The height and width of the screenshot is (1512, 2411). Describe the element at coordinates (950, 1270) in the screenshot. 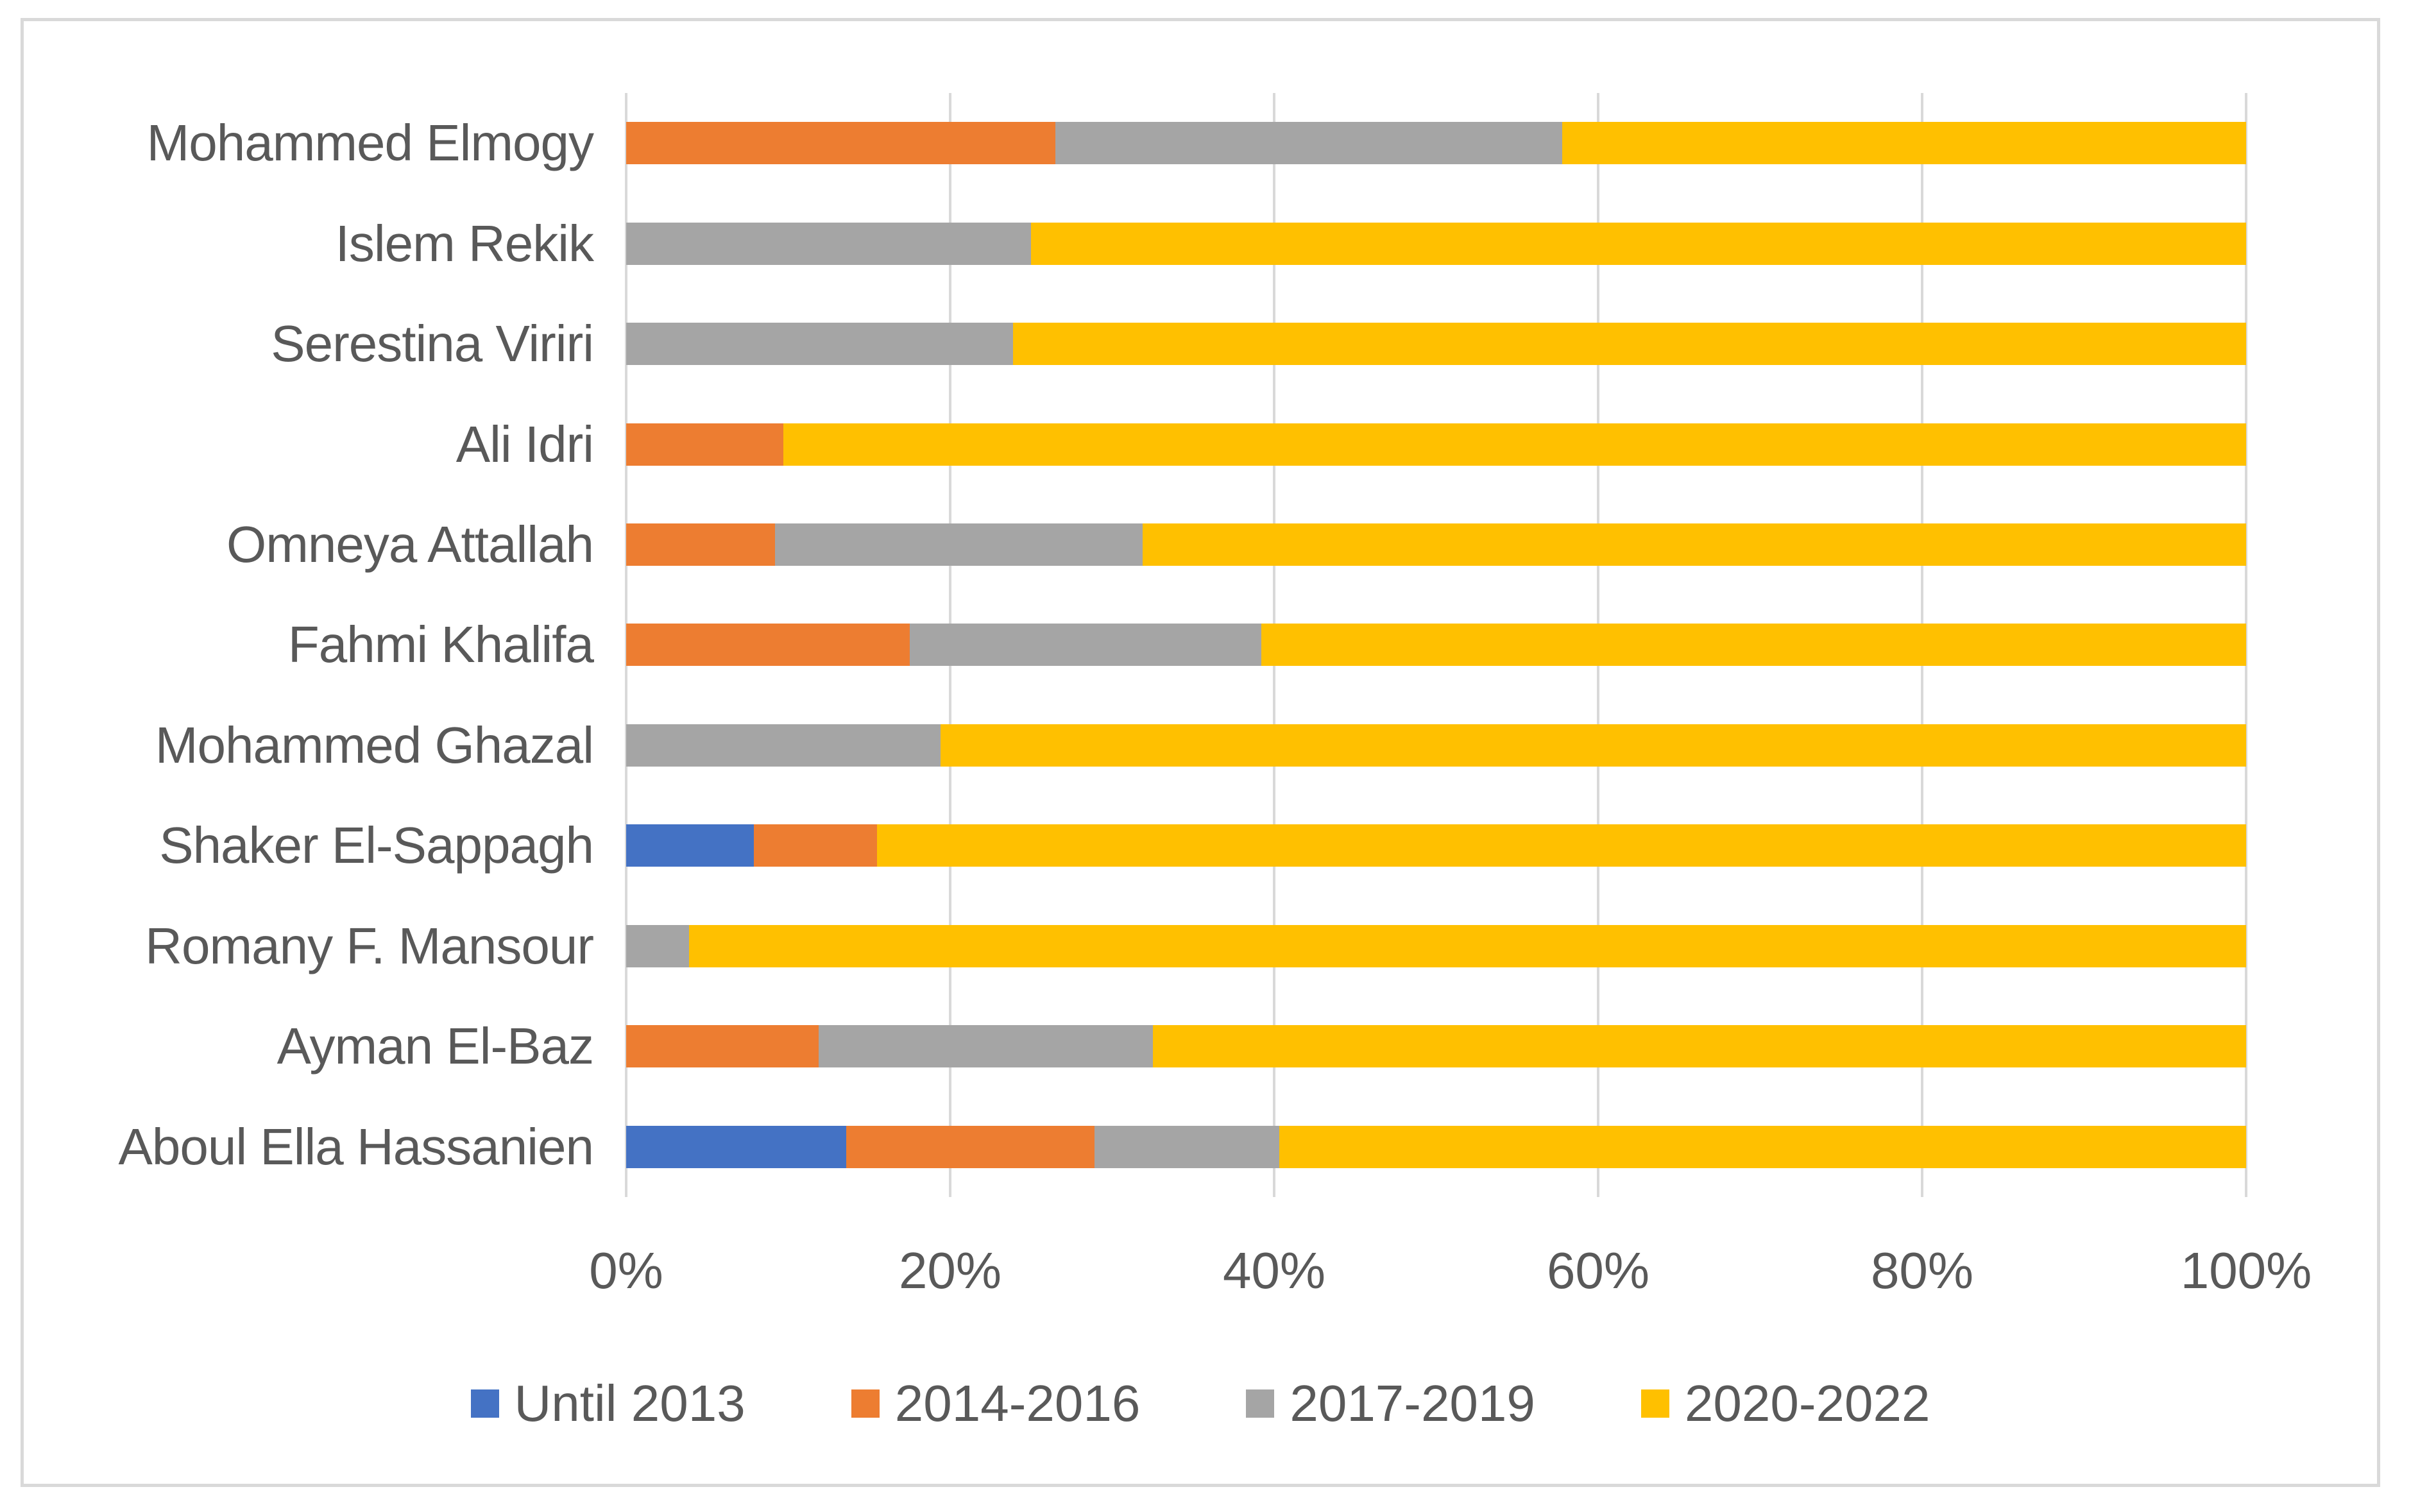

I see `x-tick-label: 20%` at that location.